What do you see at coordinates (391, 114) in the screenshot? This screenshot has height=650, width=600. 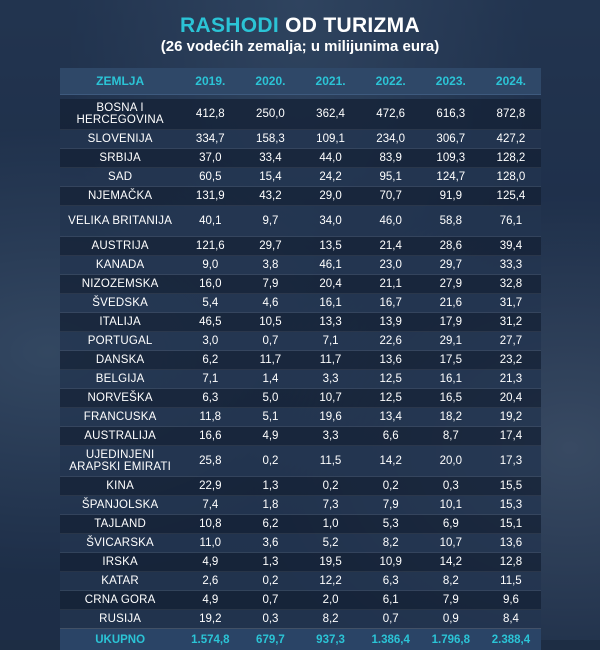 I see `value-cell: 472,6` at bounding box center [391, 114].